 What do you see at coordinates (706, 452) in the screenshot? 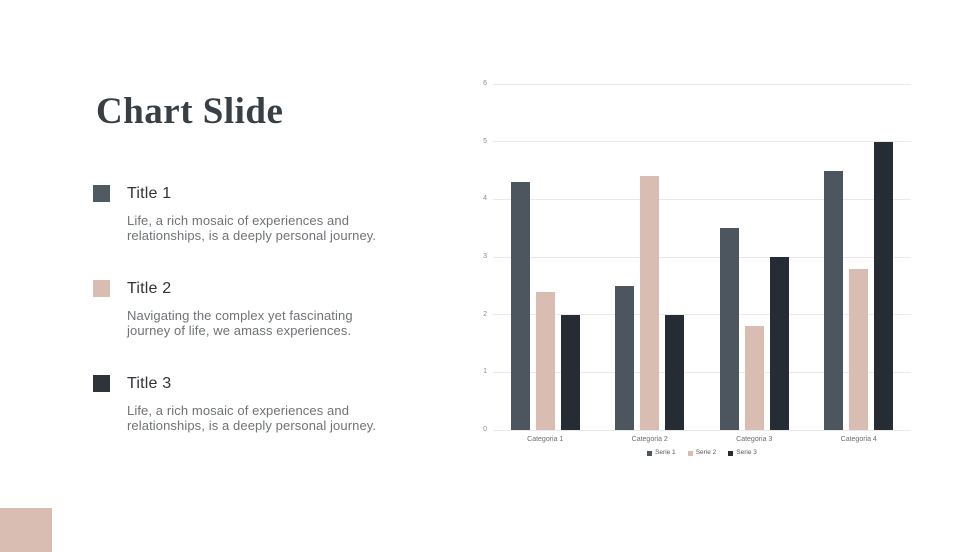
I see `legend-label: Serie 2` at bounding box center [706, 452].